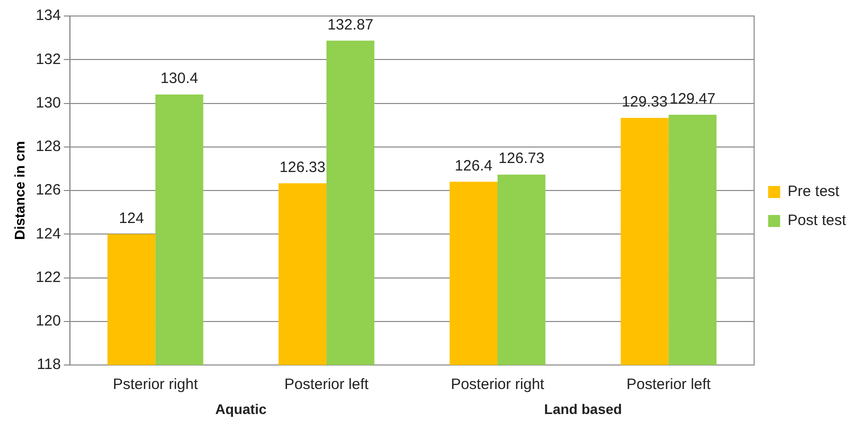  I want to click on data-label: 129.47, so click(693, 99).